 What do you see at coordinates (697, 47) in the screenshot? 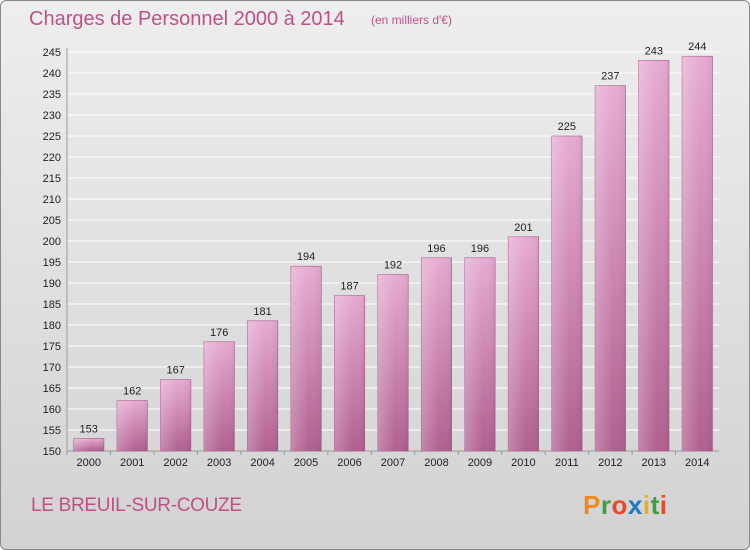
I see `data-label: 244` at bounding box center [697, 47].